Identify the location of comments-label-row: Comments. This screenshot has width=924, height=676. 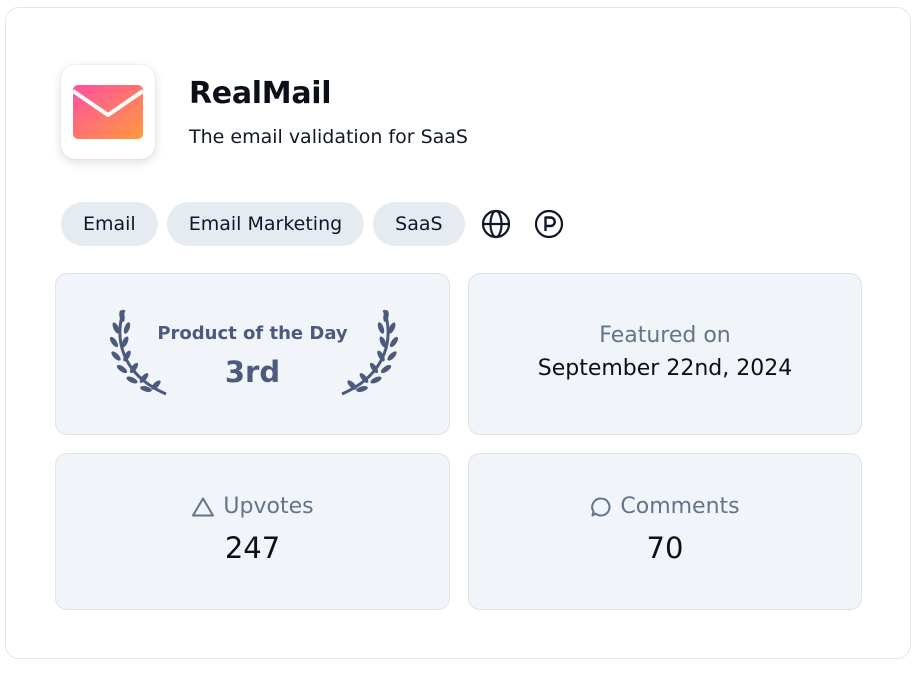
(665, 506).